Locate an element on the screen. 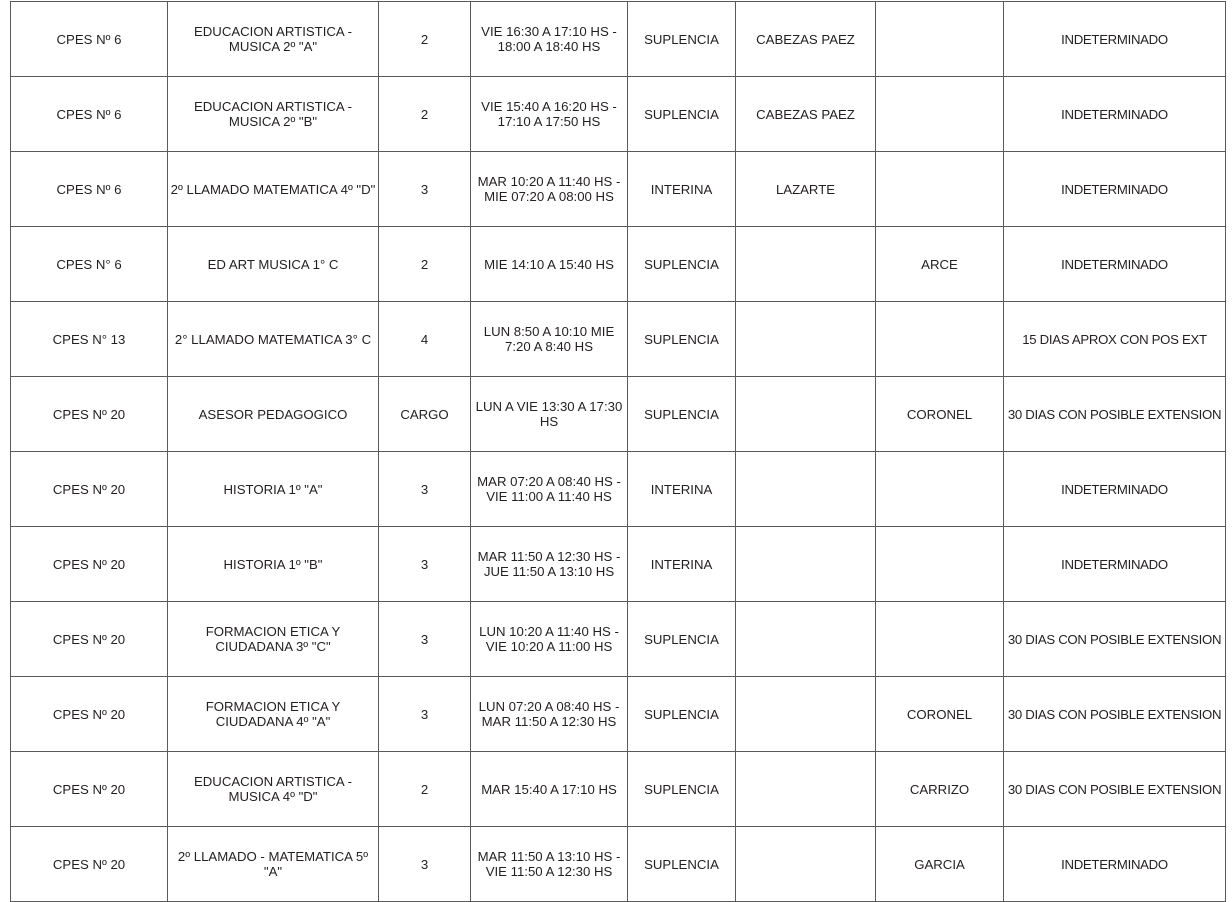  cell-school: CPES N° 13 is located at coordinates (89, 339).